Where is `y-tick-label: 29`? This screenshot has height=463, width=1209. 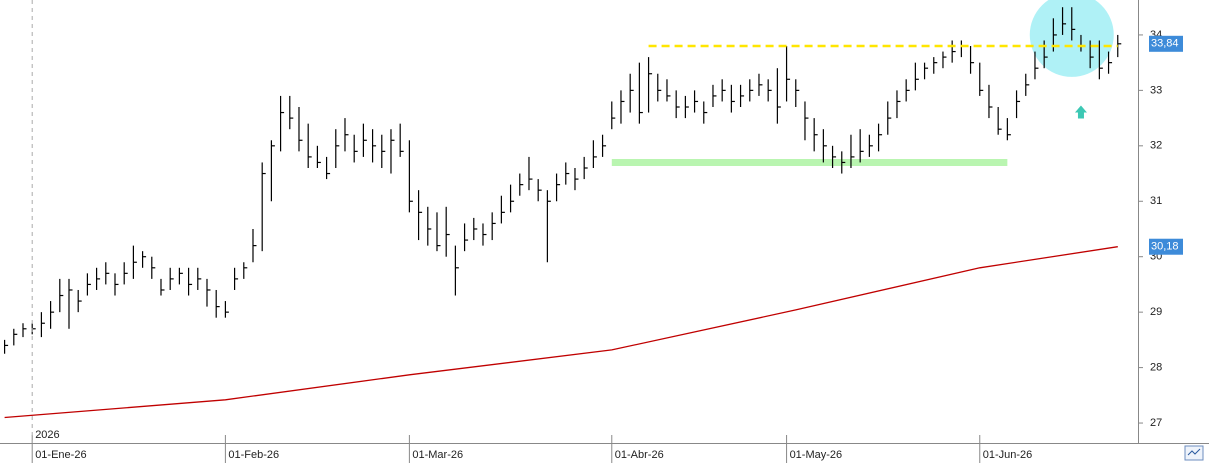 y-tick-label: 29 is located at coordinates (1156, 312).